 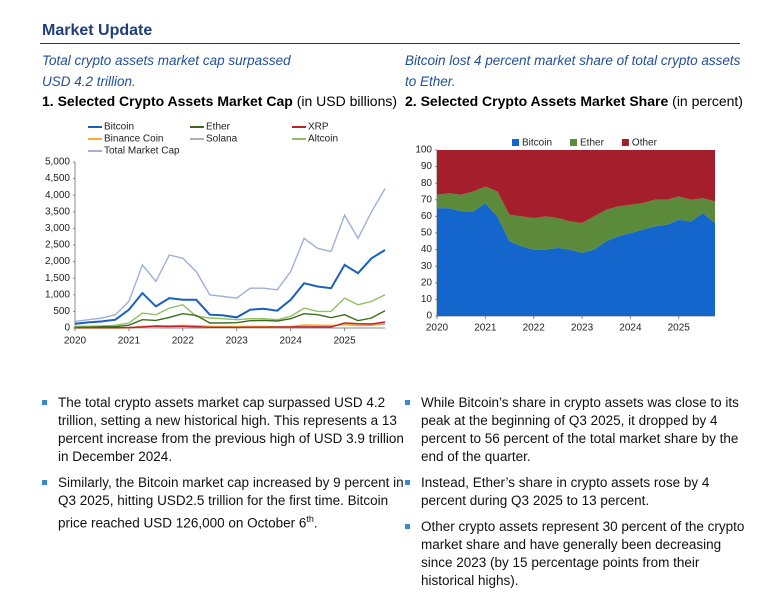 I want to click on y-tick-label: 30, so click(x=427, y=266).